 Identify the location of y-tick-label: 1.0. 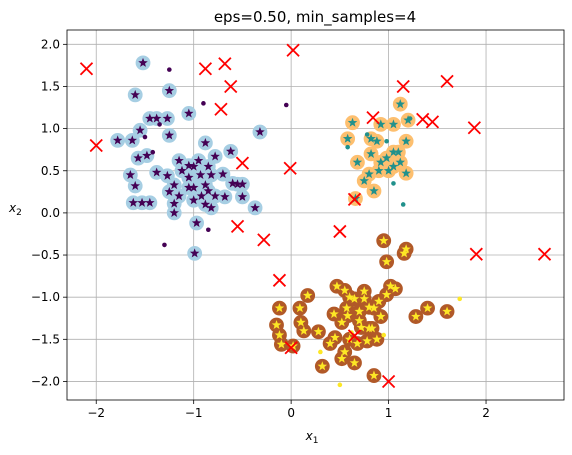
(50, 129).